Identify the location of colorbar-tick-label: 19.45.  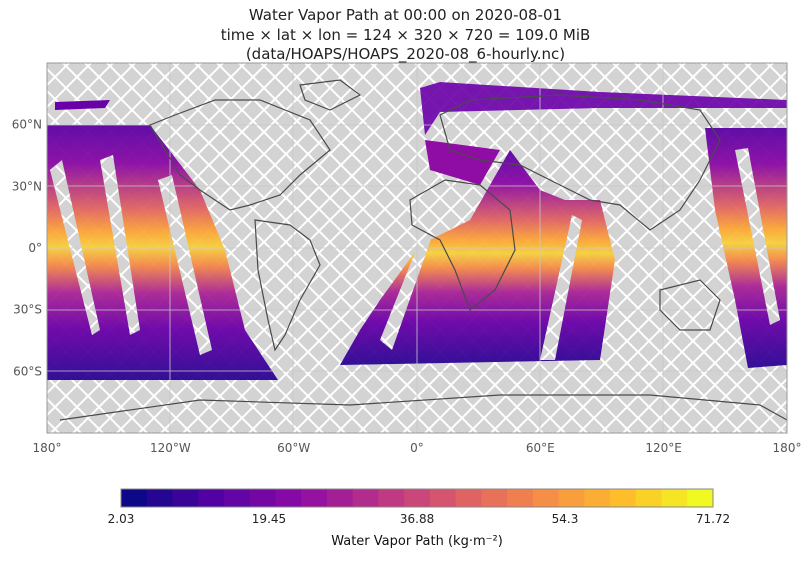
(269, 519).